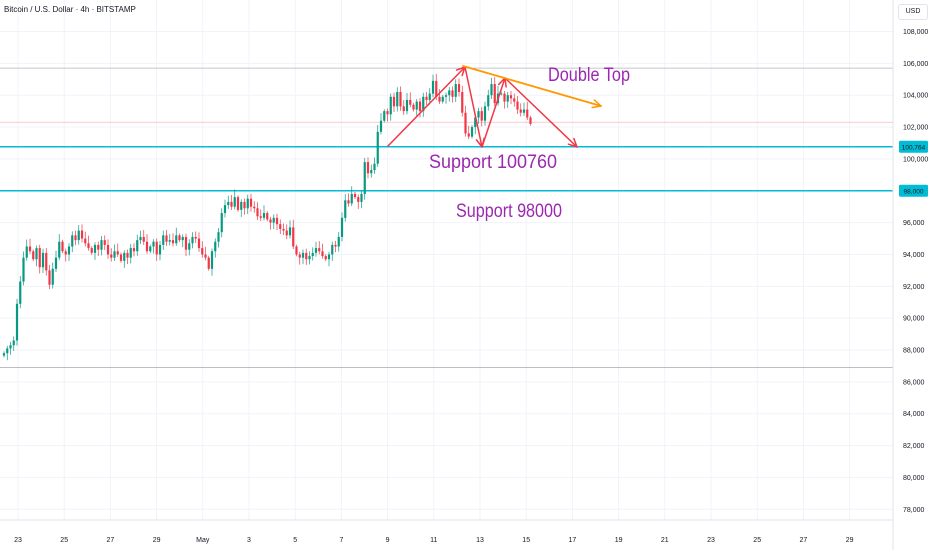  What do you see at coordinates (589, 75) in the screenshot?
I see `chart-annotation: Double Top` at bounding box center [589, 75].